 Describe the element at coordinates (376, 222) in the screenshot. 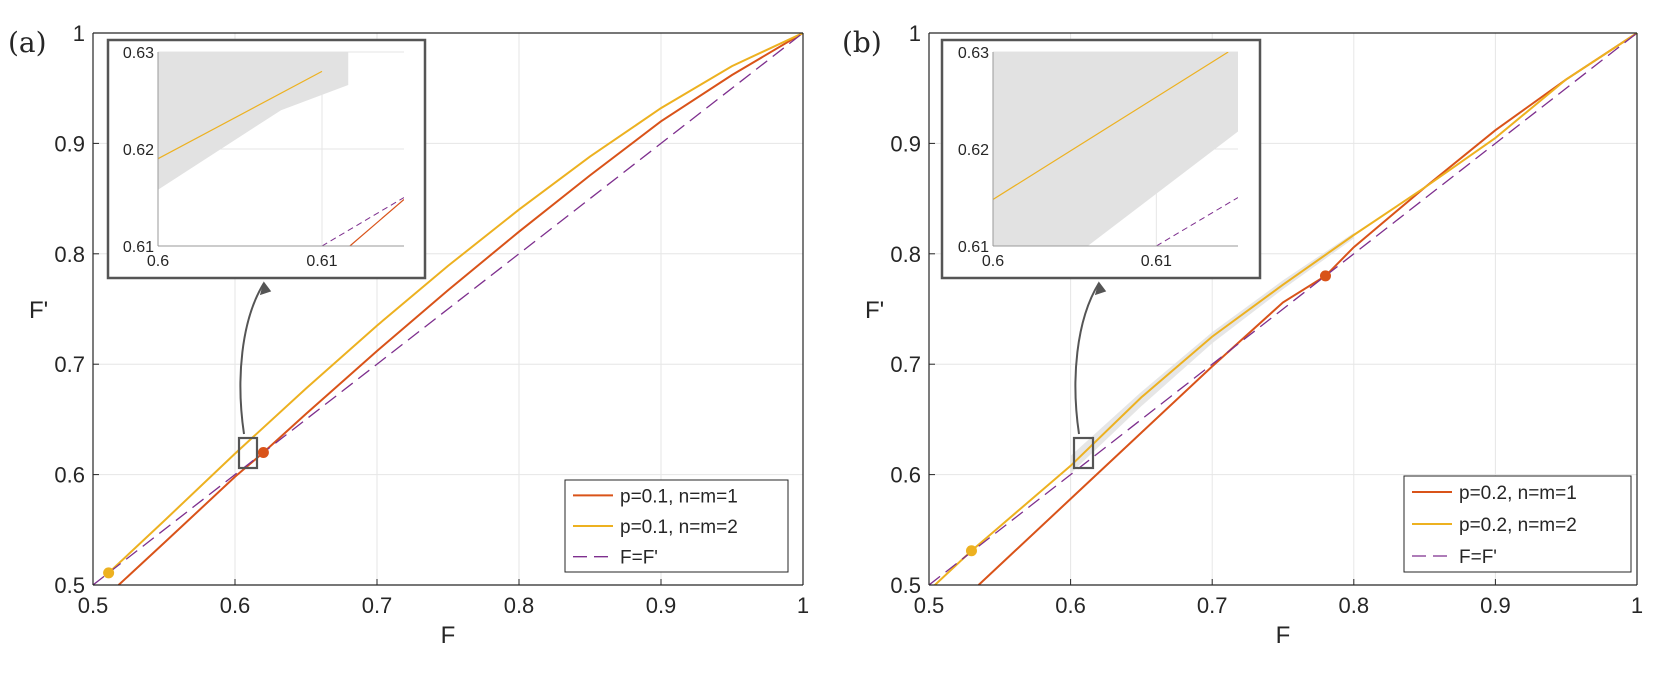

I see `inset-red-line` at that location.